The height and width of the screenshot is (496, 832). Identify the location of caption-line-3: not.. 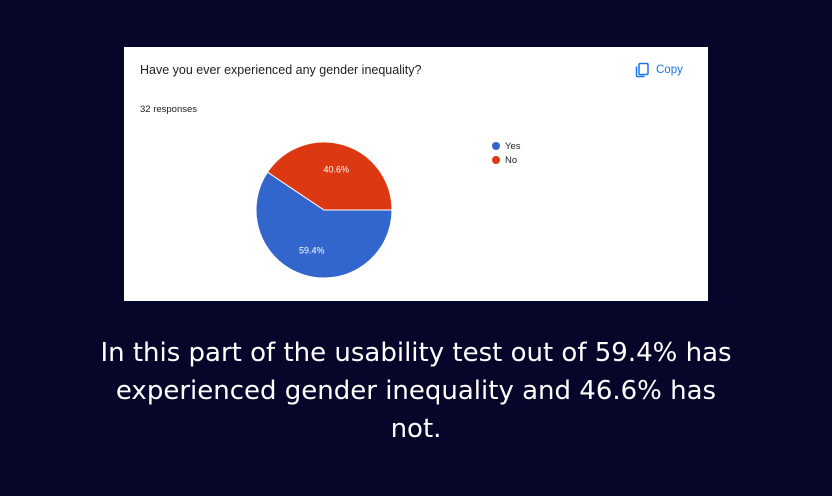
(416, 429).